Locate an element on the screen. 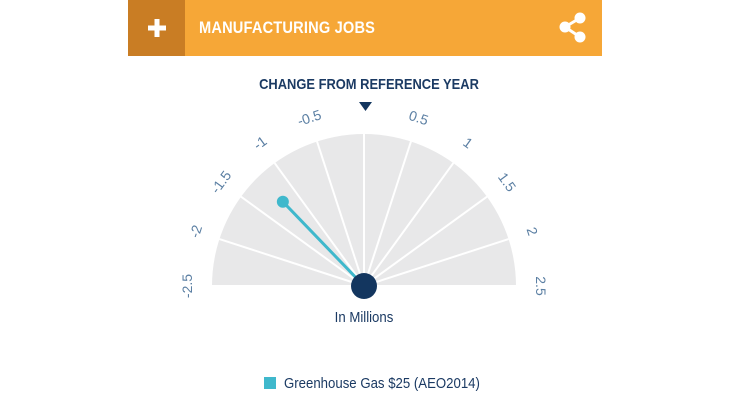 The image size is (738, 413). gauge-tick-label: -1 is located at coordinates (260, 143).